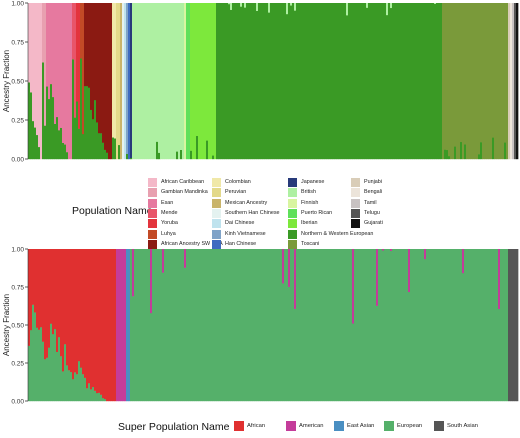  Describe the element at coordinates (6, 81) in the screenshot. I see `top-y-axis-label: Ancestry Fraction` at that location.